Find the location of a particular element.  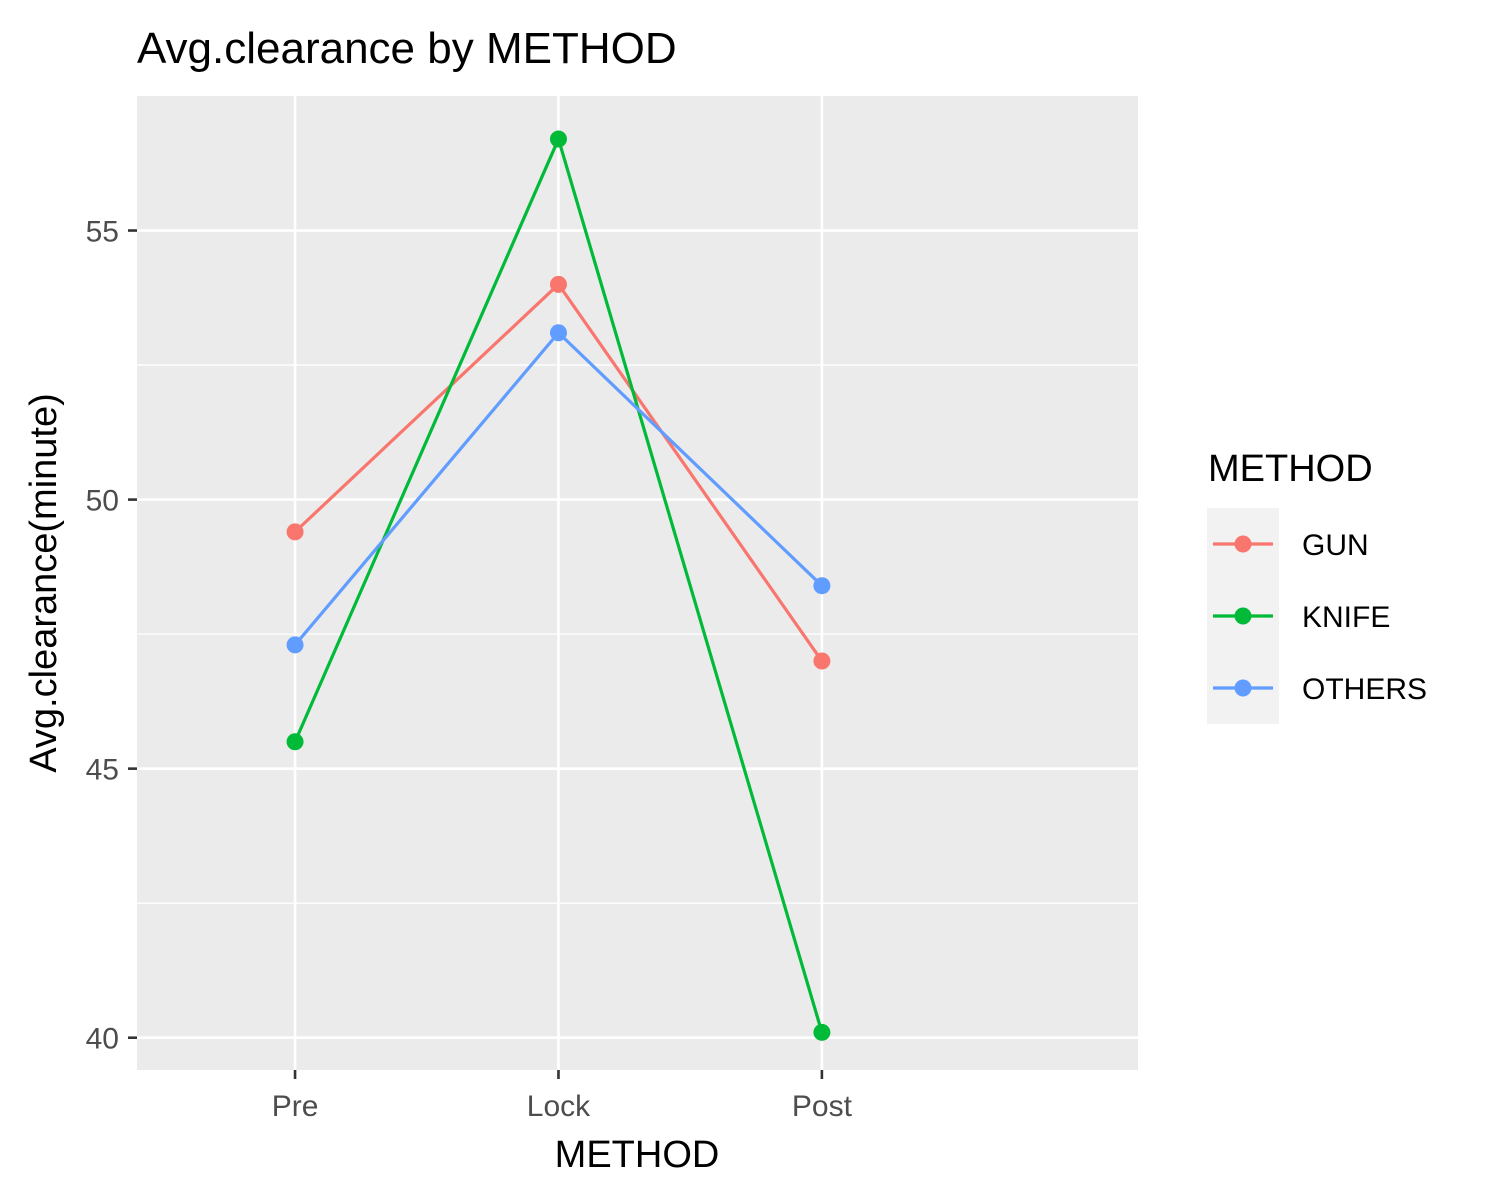

chart-title: Avg.clearance by METHOD is located at coordinates (407, 48).